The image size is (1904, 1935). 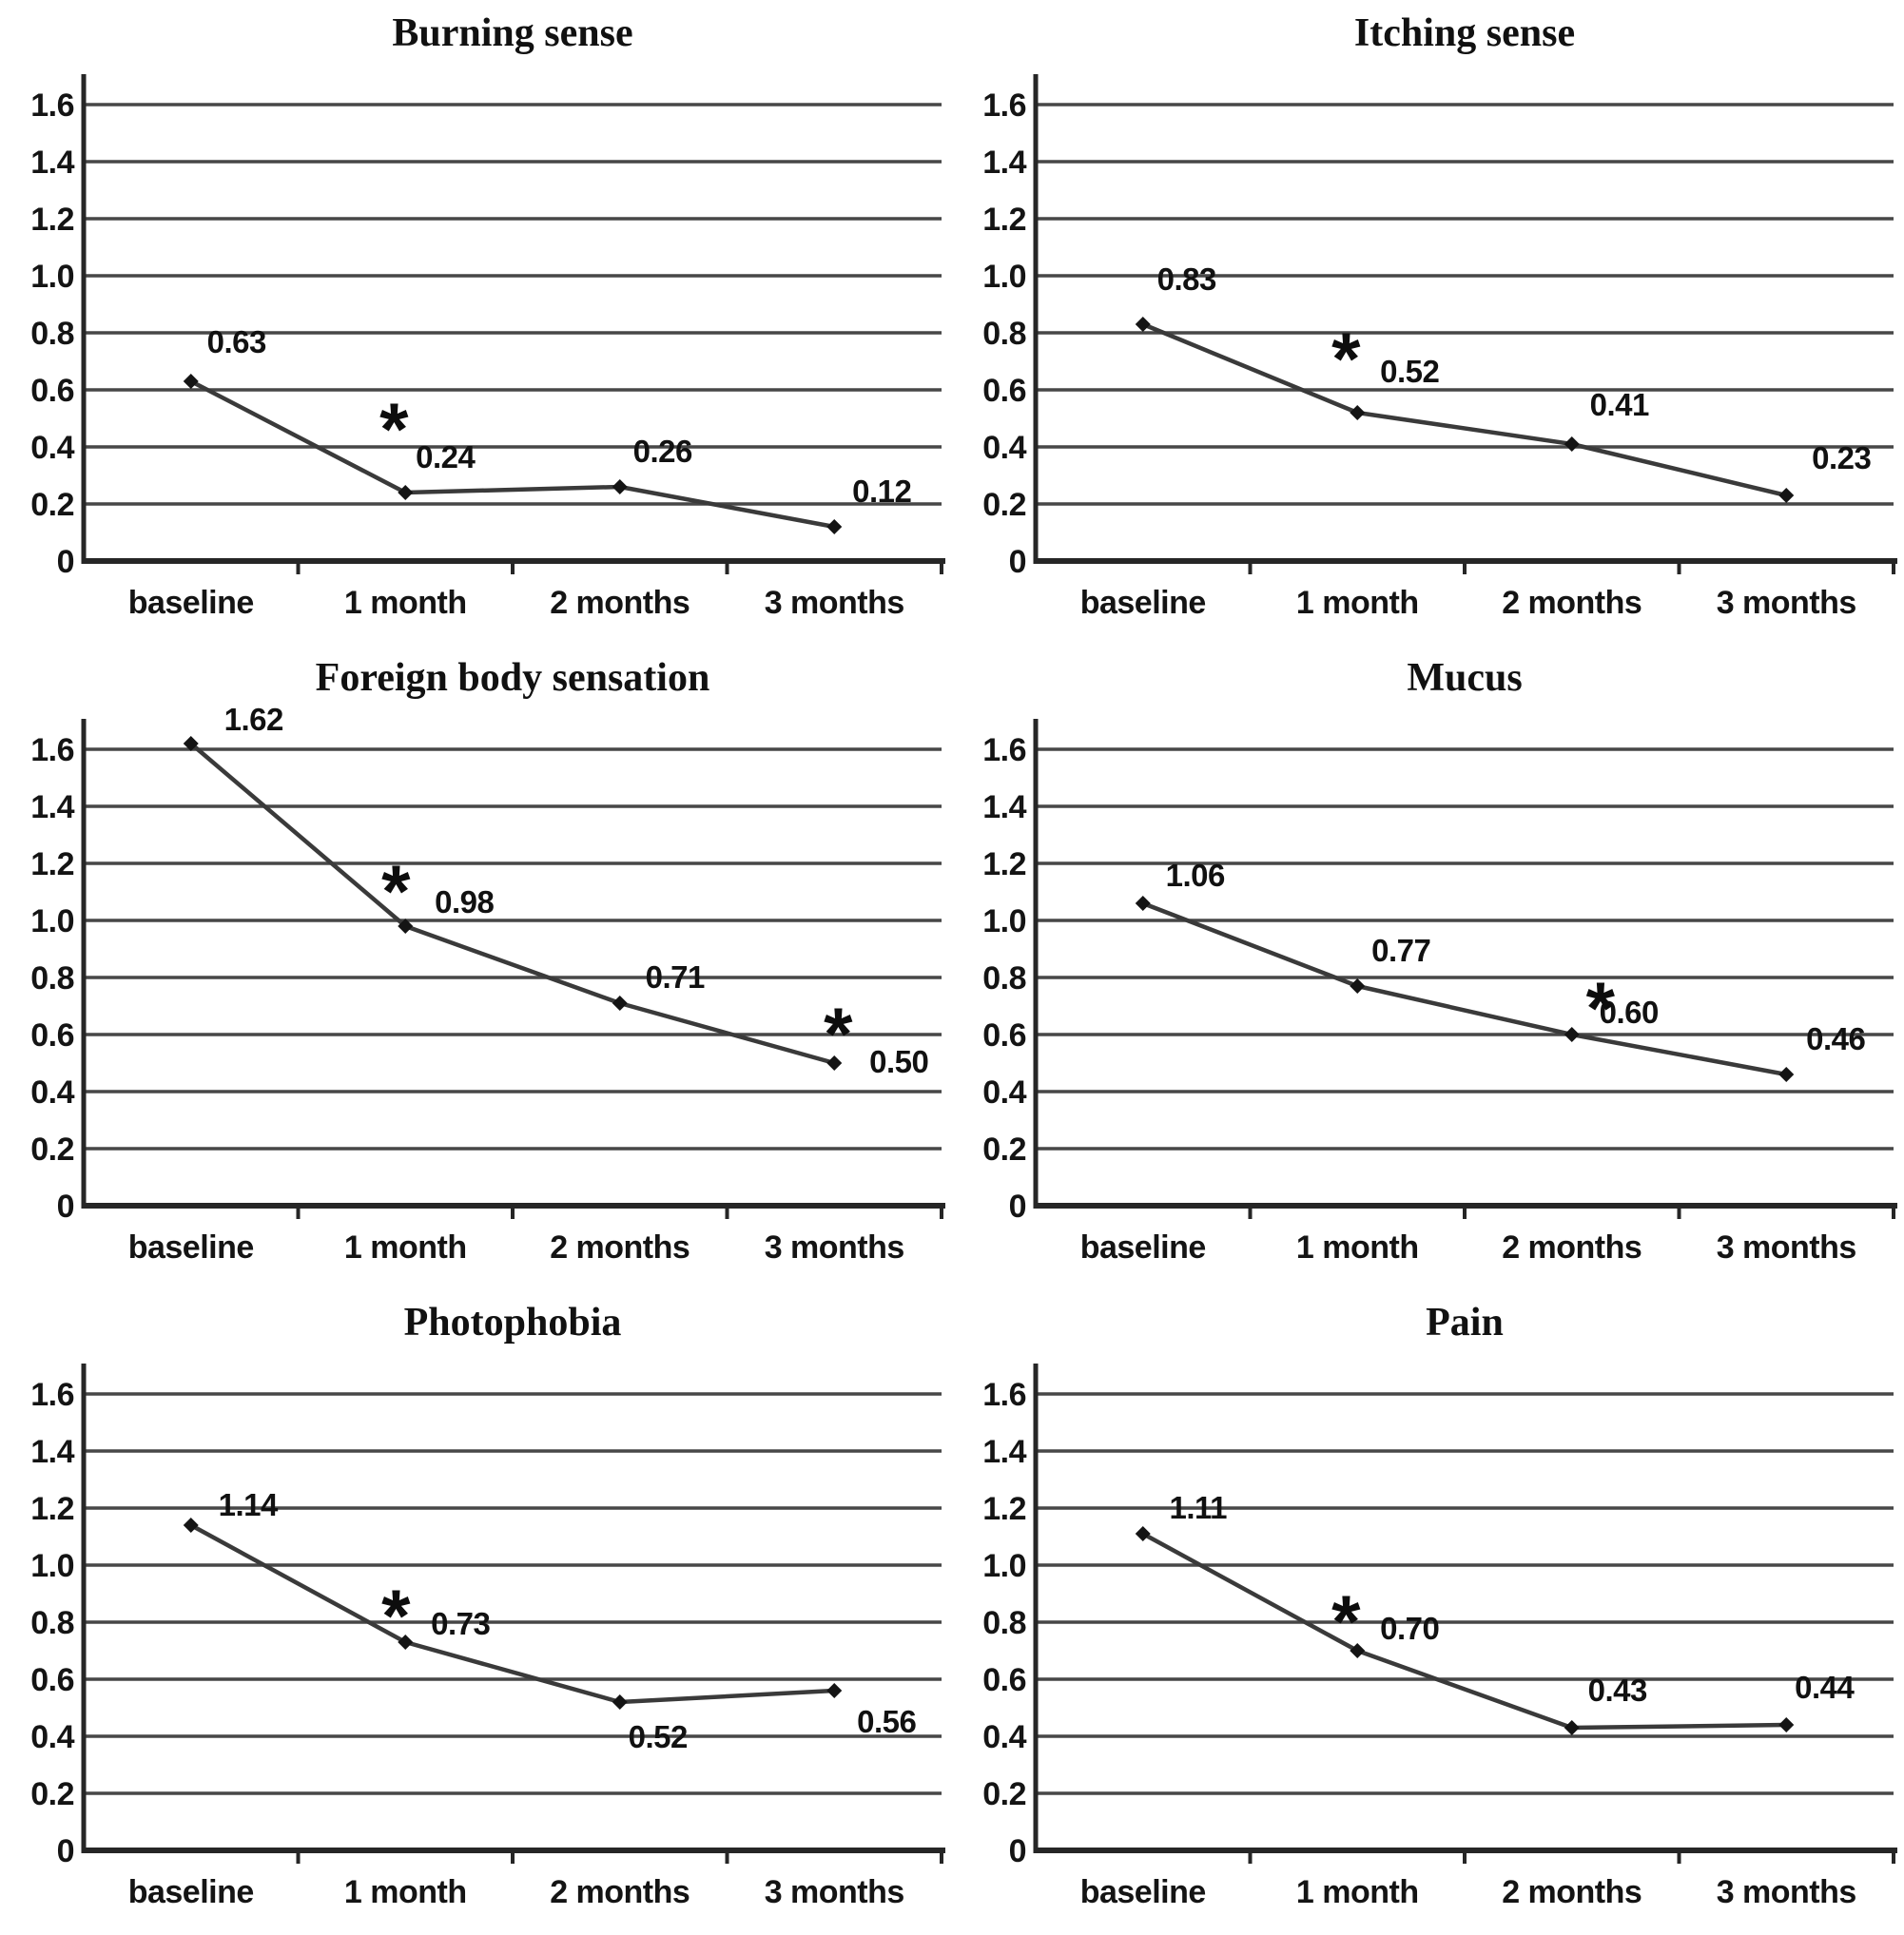 I want to click on chart-title: Foreign body sensation, so click(x=513, y=678).